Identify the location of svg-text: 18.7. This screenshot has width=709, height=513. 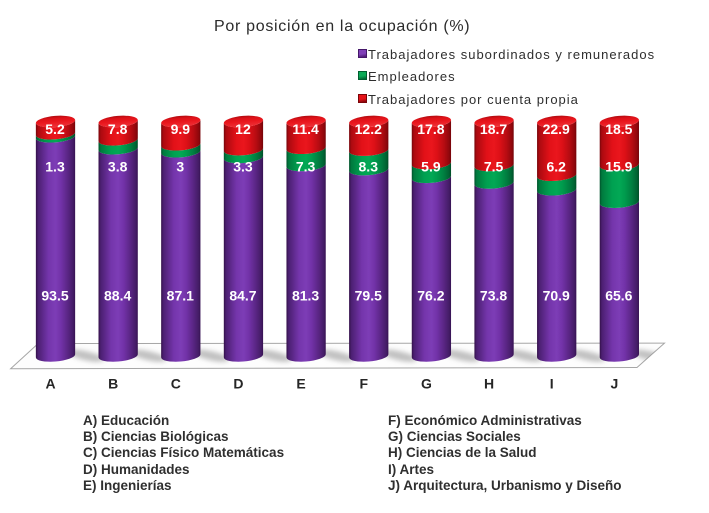
(493, 129).